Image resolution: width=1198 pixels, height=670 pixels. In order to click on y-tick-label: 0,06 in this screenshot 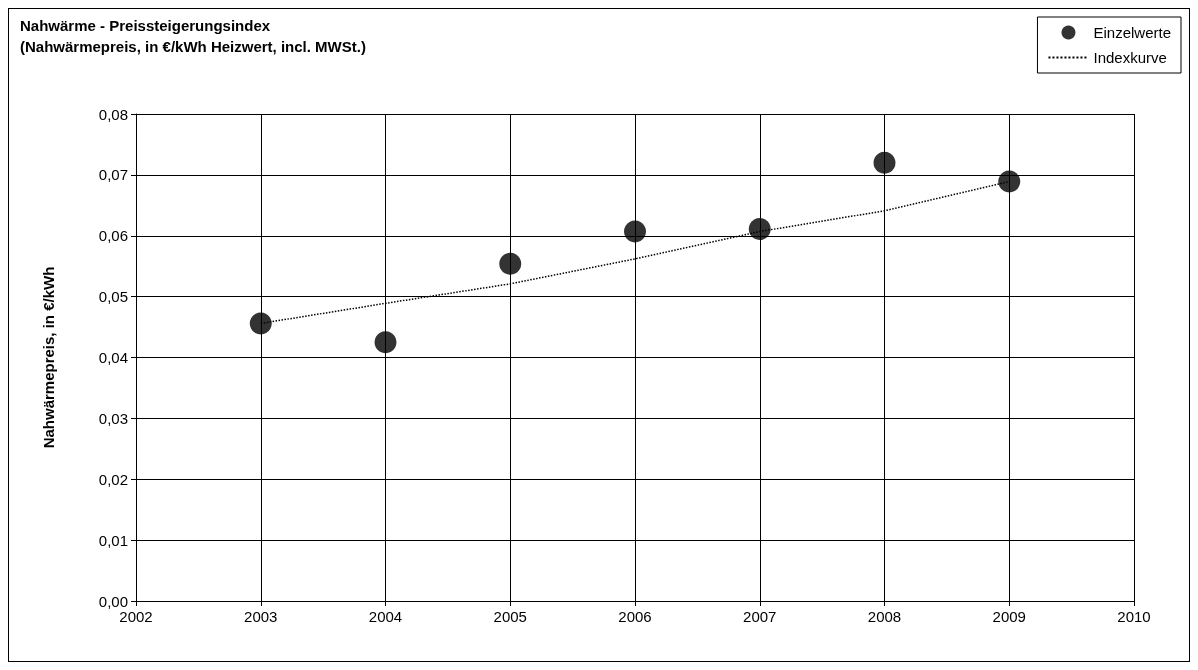, I will do `click(113, 236)`.